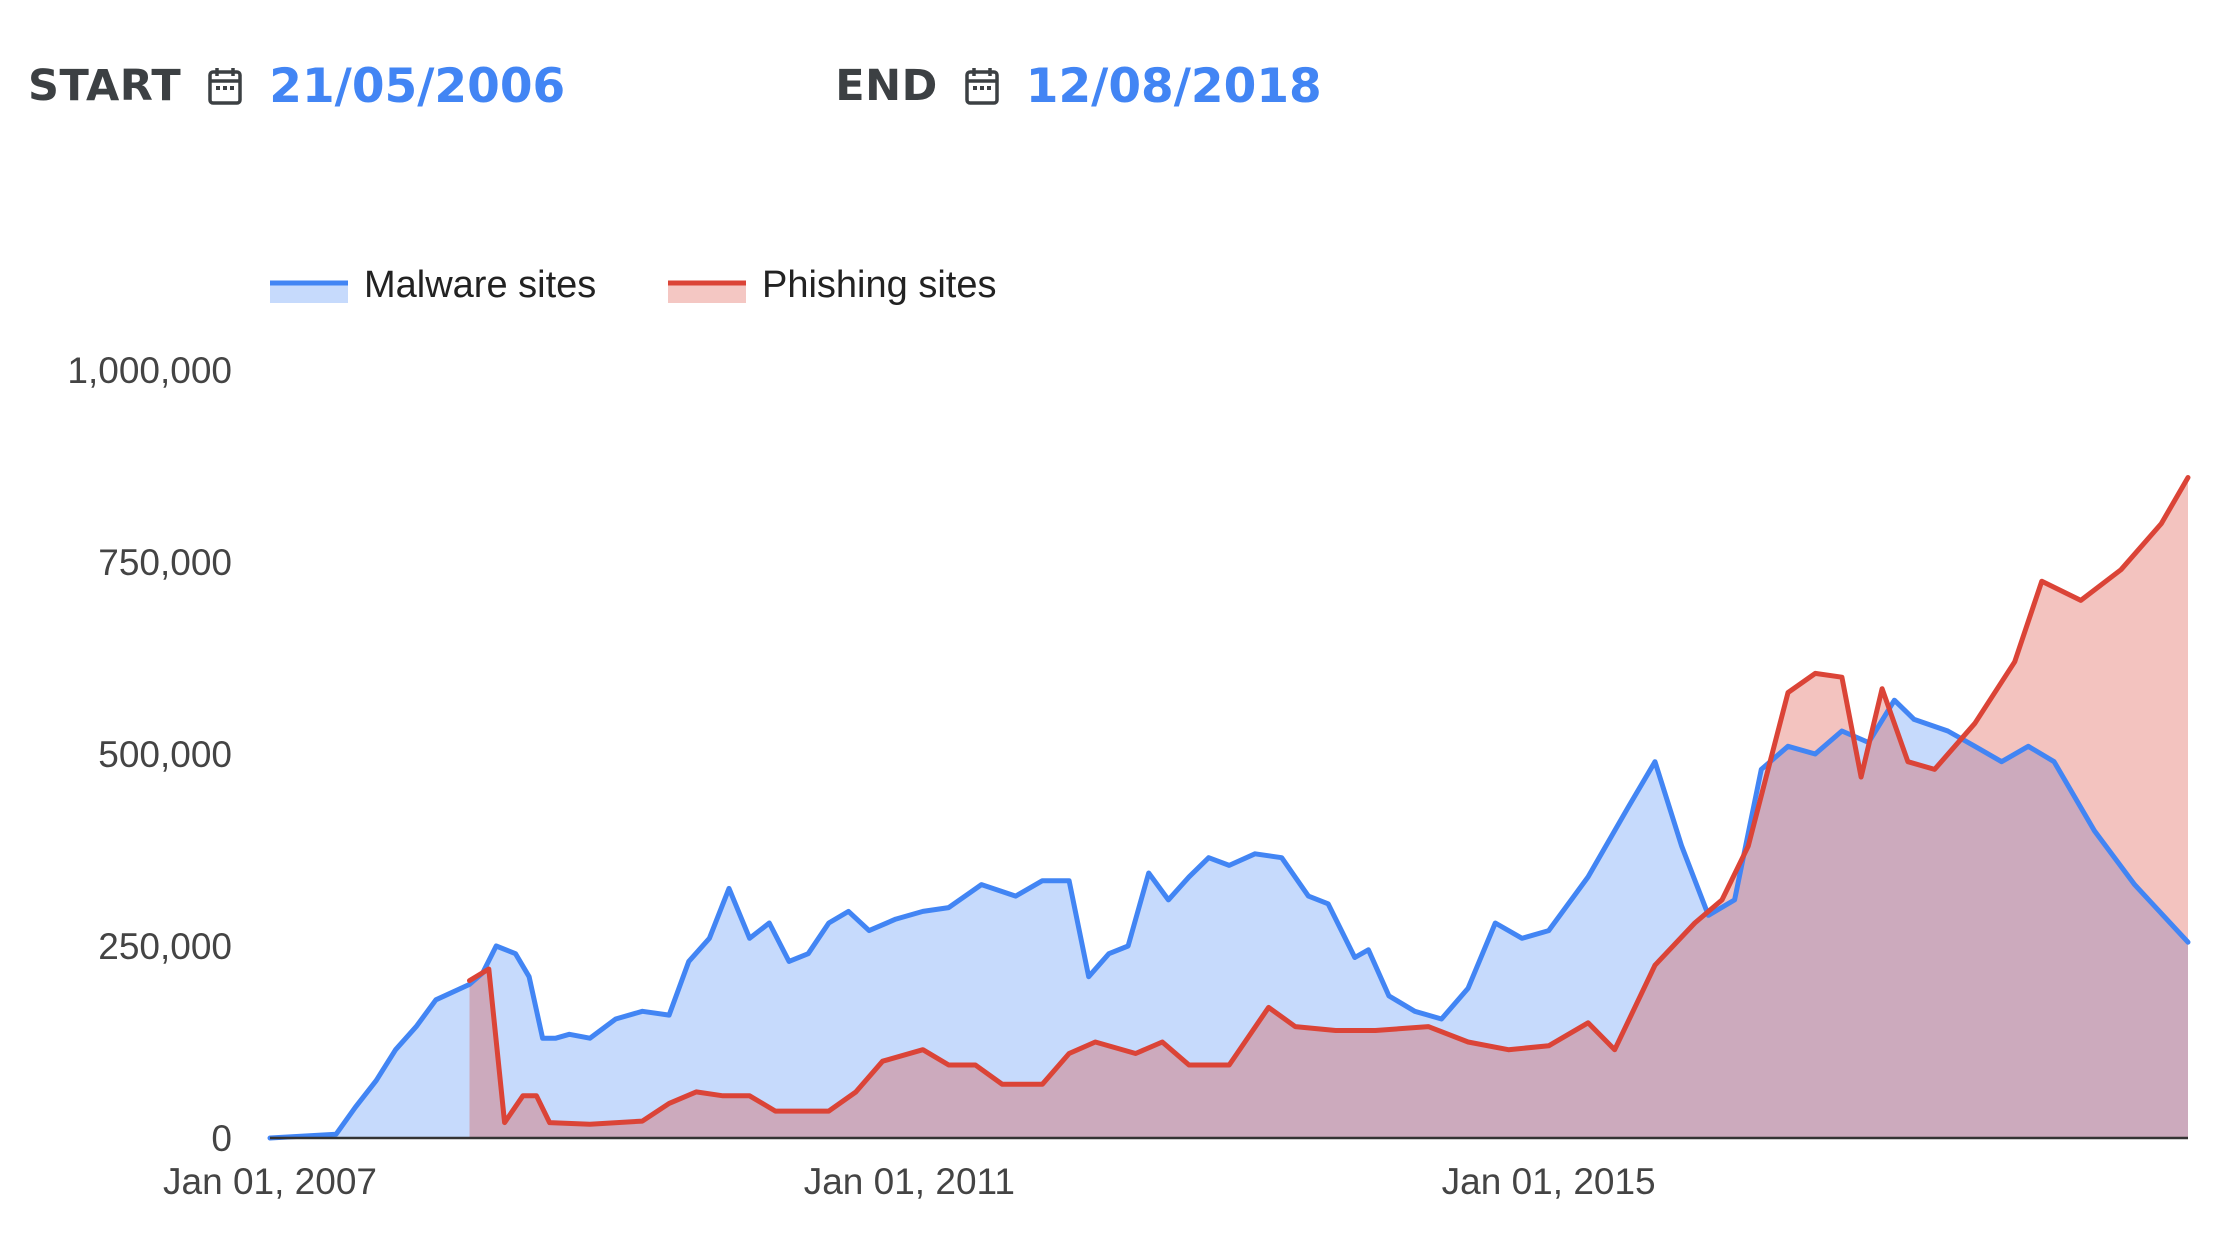 Image resolution: width=2232 pixels, height=1240 pixels. Describe the element at coordinates (633, 285) in the screenshot. I see `chart-legend: Malware sites Phishing sites` at that location.